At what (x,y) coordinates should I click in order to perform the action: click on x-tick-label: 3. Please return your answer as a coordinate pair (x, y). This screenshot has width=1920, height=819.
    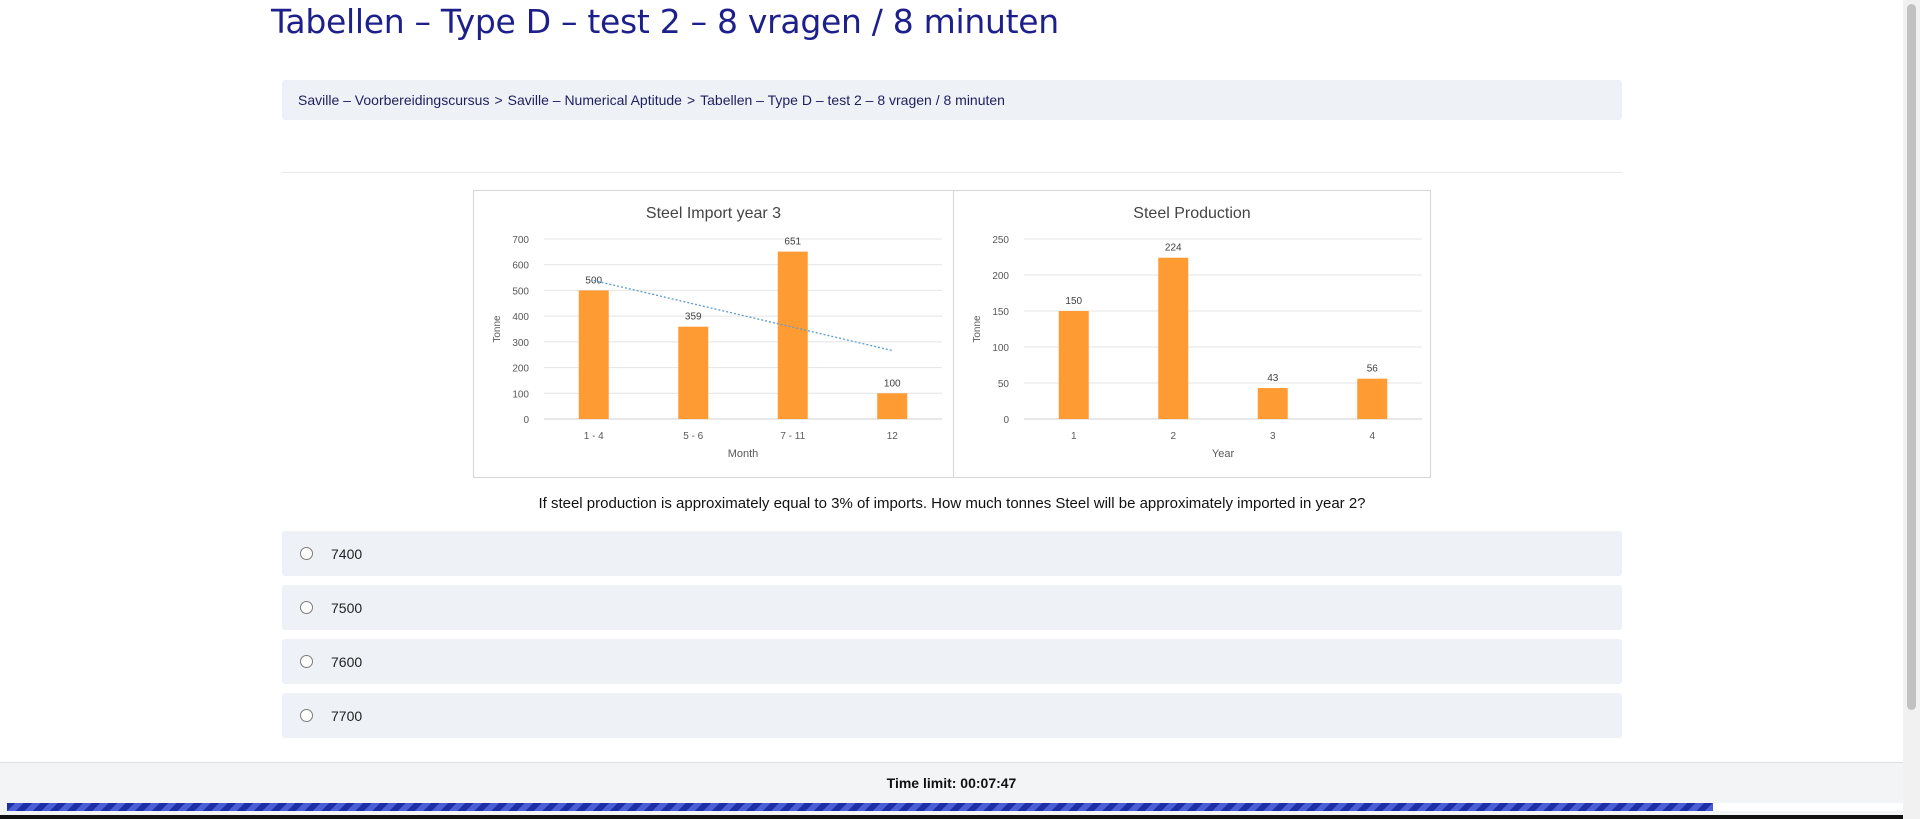
    Looking at the image, I should click on (1273, 436).